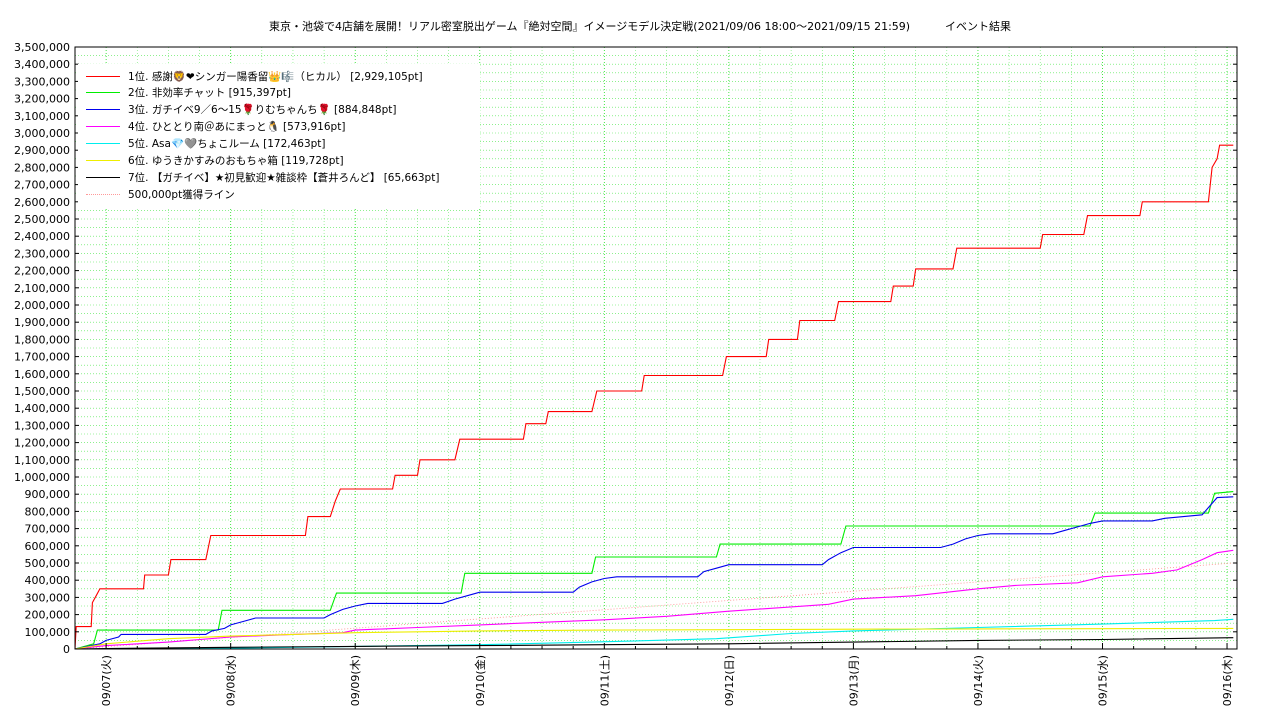 The width and height of the screenshot is (1280, 720). I want to click on y-tick-label: 200,000, so click(48, 615).